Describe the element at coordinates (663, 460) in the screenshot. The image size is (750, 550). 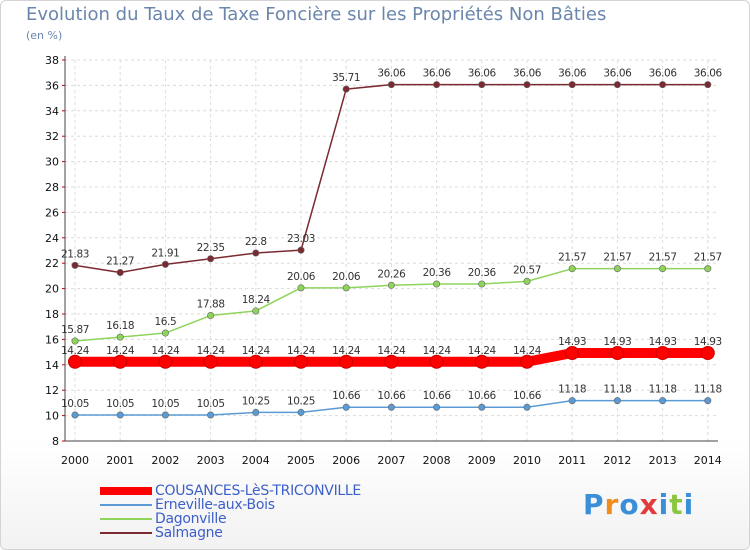
I see `x-tick-label: 2013` at that location.